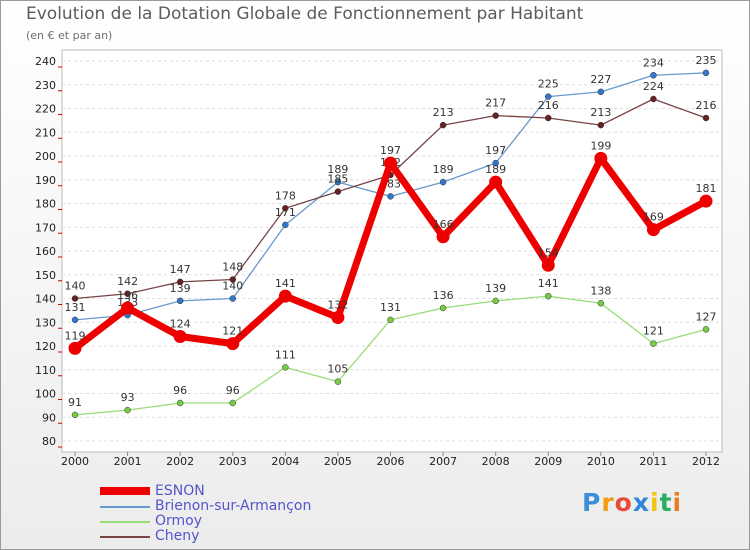 Image resolution: width=750 pixels, height=550 pixels. I want to click on data-label-cheny: 140, so click(75, 286).